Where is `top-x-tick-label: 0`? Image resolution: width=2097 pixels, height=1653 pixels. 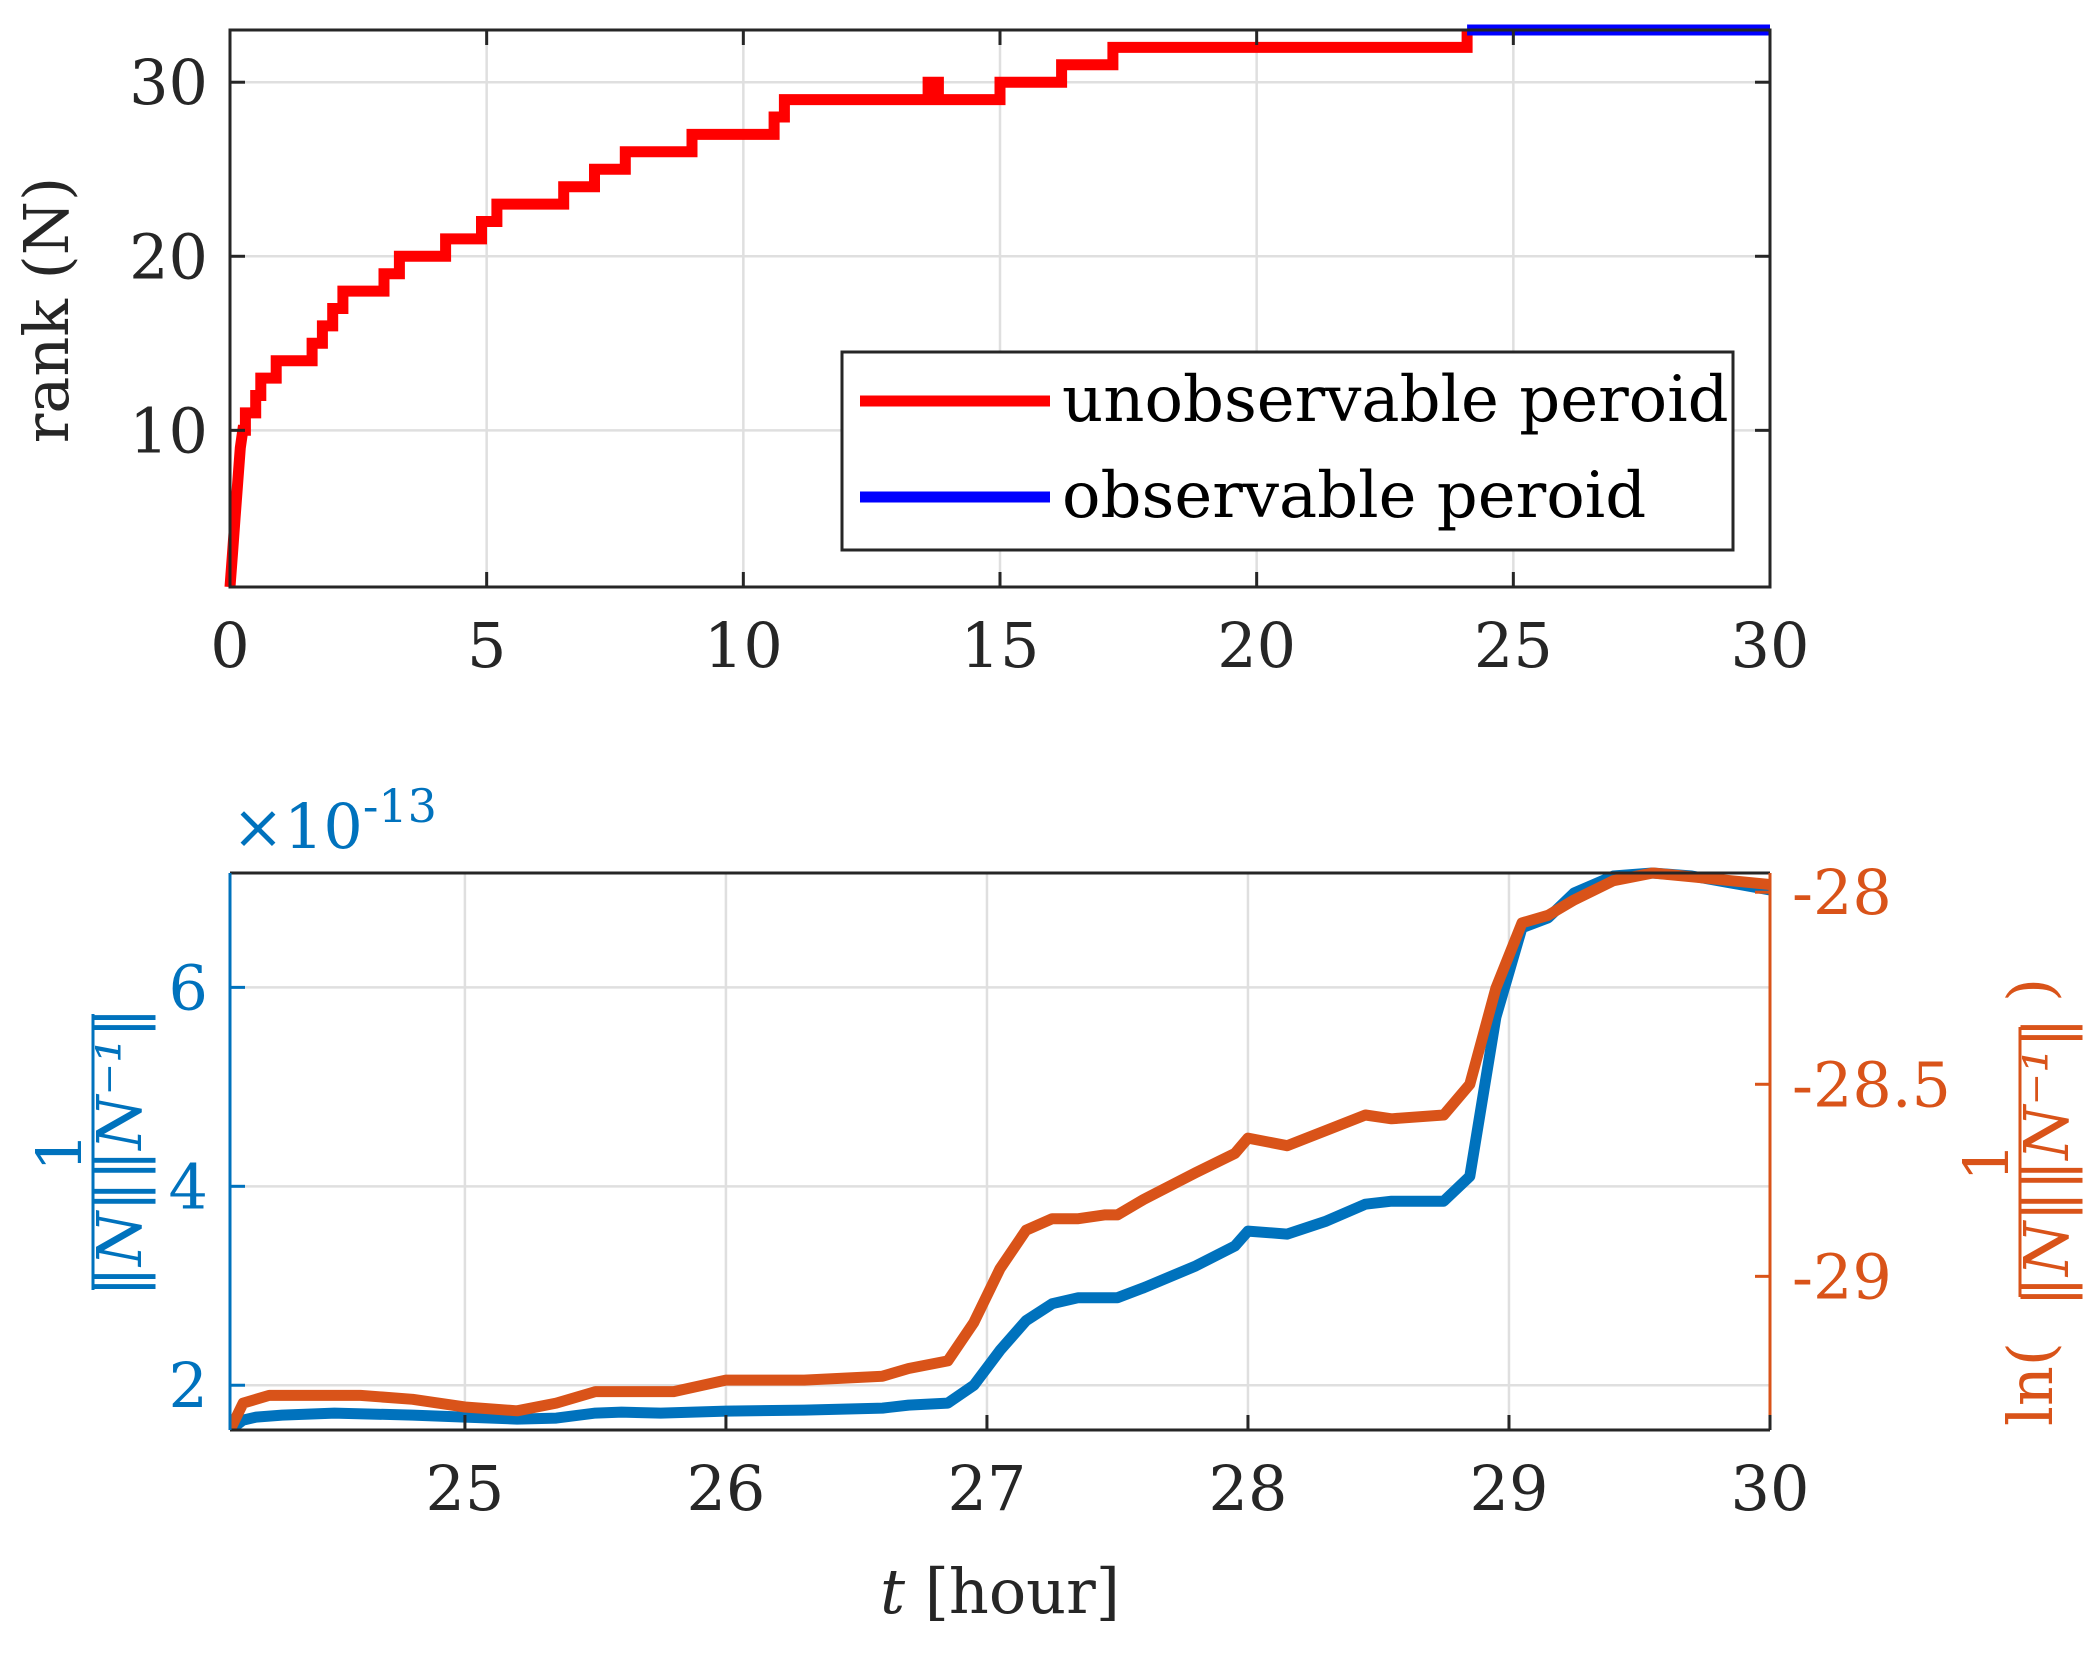
top-x-tick-label: 0 is located at coordinates (229, 645).